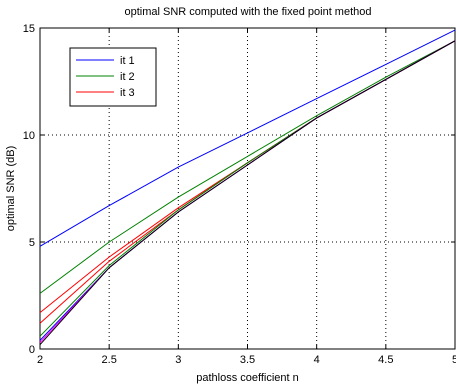 This screenshot has width=456, height=386. What do you see at coordinates (127, 77) in the screenshot?
I see `legend-label: it 2` at bounding box center [127, 77].